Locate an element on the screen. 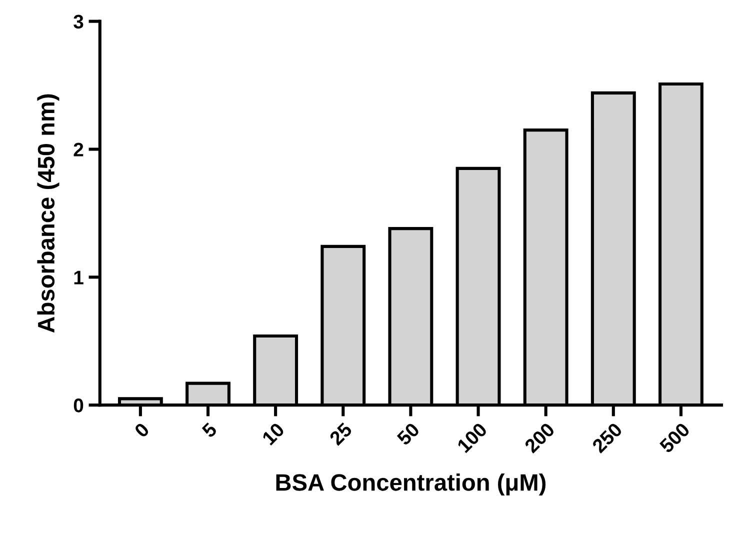 This screenshot has width=740, height=533. x-tick-label: 25 is located at coordinates (340, 434).